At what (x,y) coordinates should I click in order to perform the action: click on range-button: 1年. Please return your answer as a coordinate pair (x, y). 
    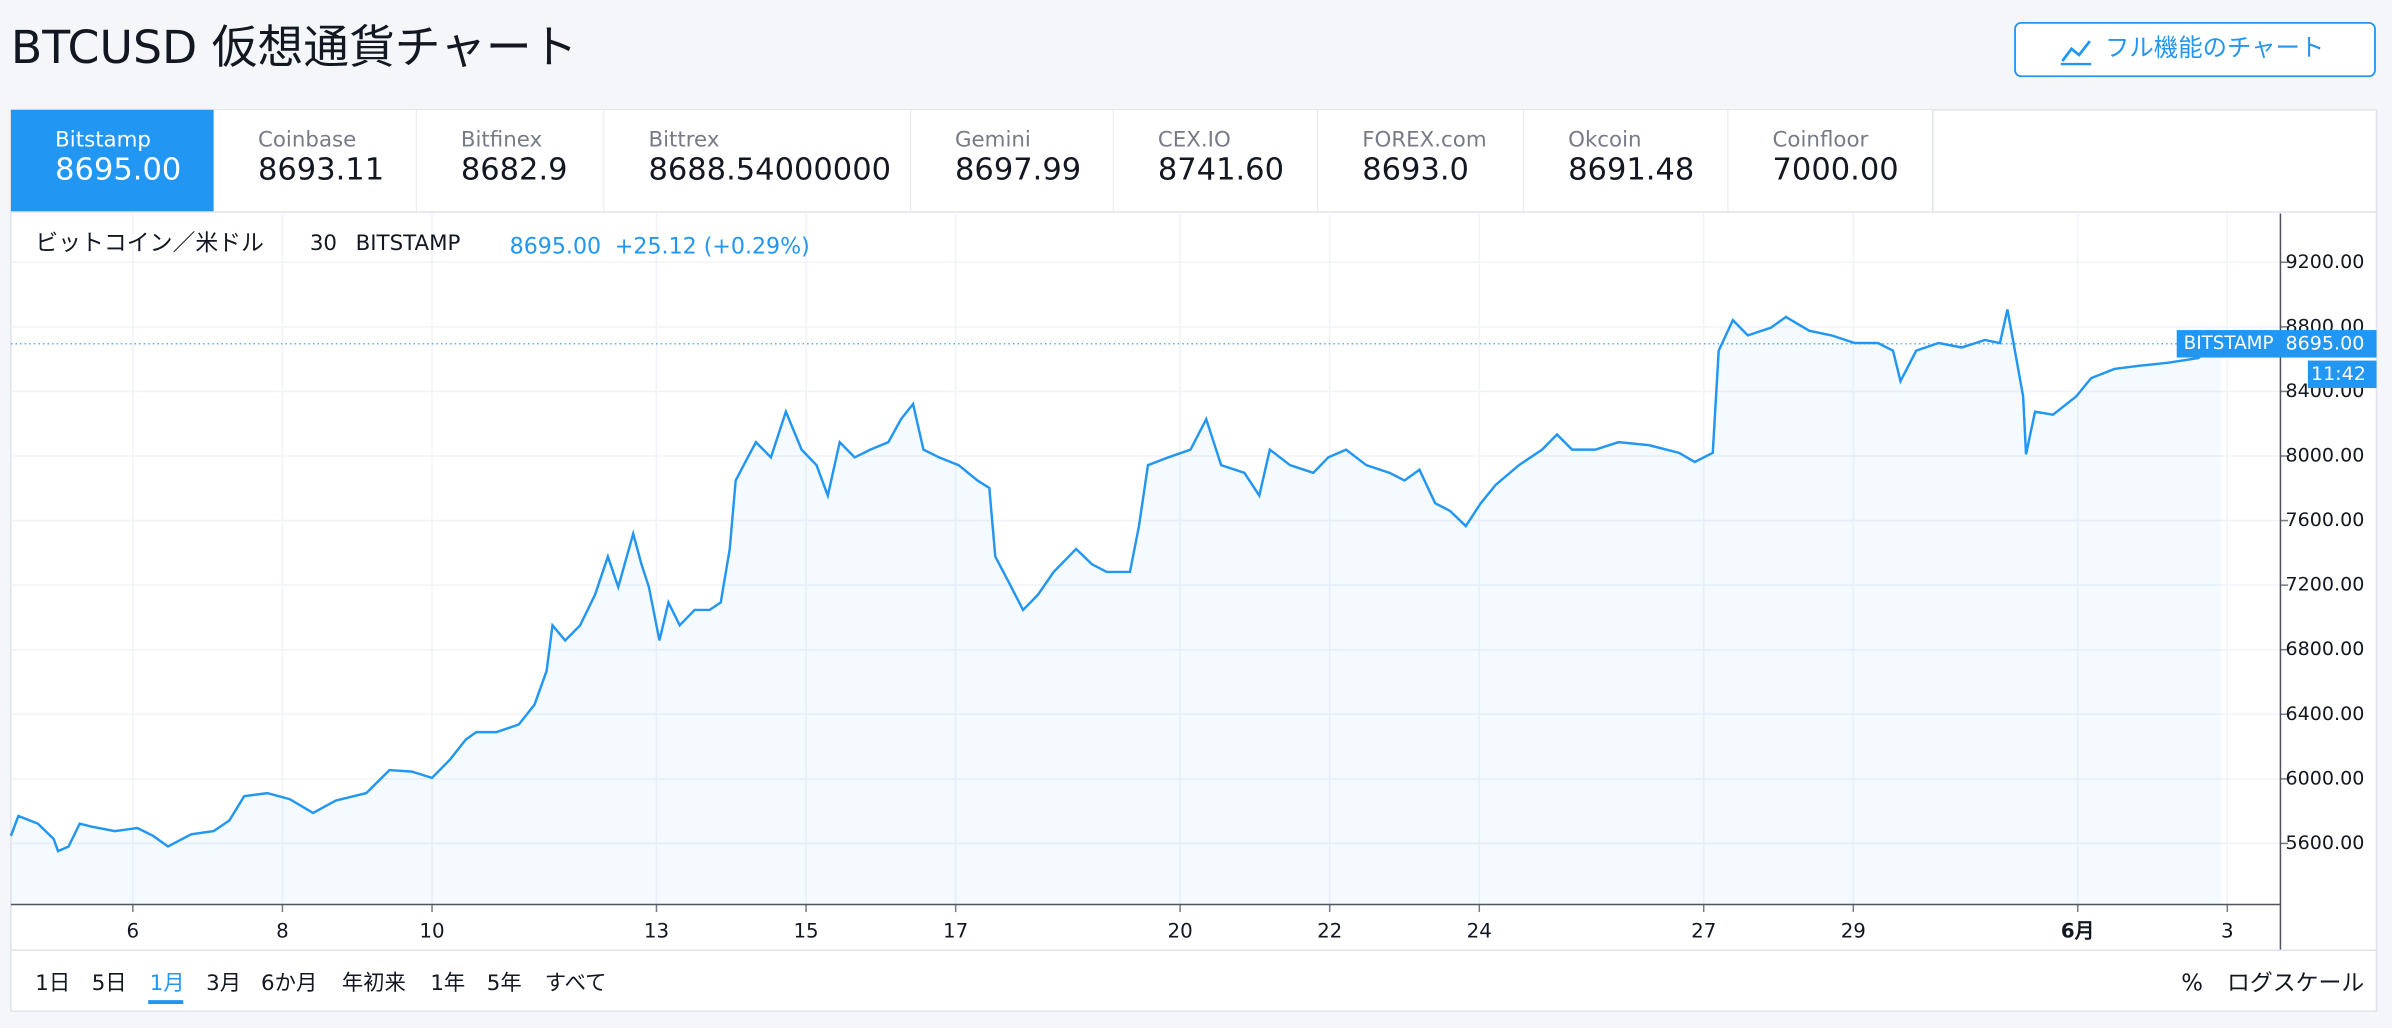
    Looking at the image, I should click on (447, 983).